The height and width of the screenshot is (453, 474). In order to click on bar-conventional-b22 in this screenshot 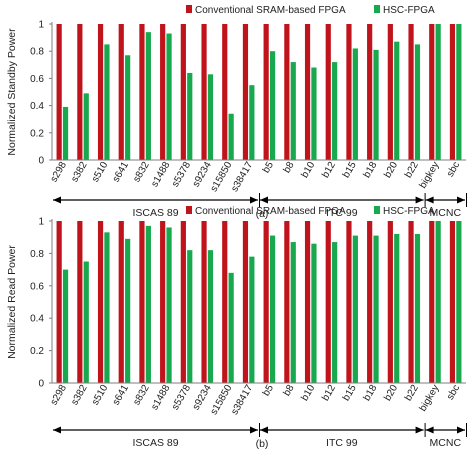, I will do `click(411, 92)`.